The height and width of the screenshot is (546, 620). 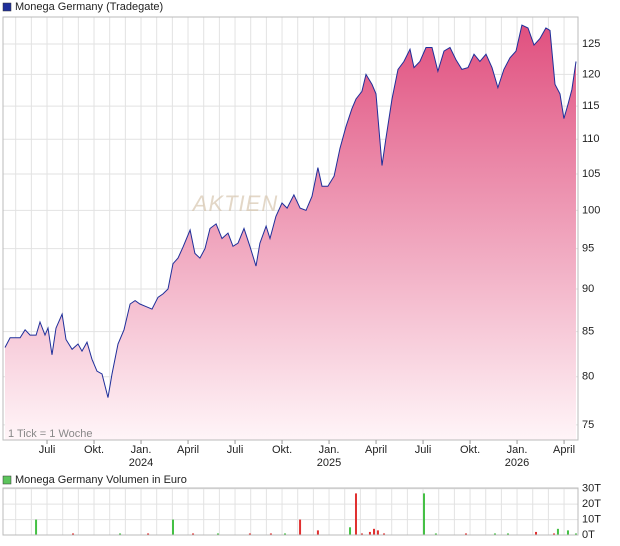 I want to click on y-tick-label: 85, so click(x=588, y=331).